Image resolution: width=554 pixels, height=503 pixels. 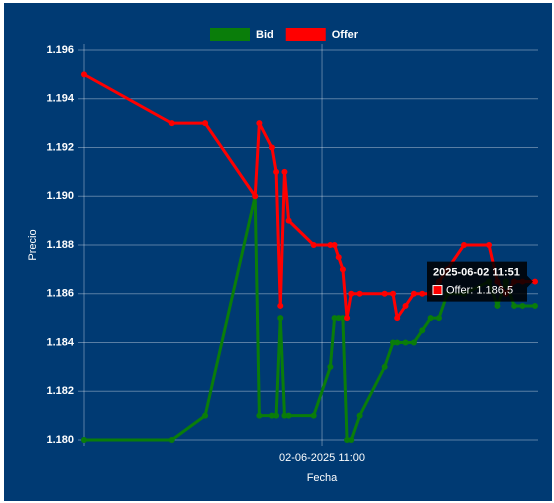 I want to click on y-tick-label: 1.194, so click(x=60, y=99).